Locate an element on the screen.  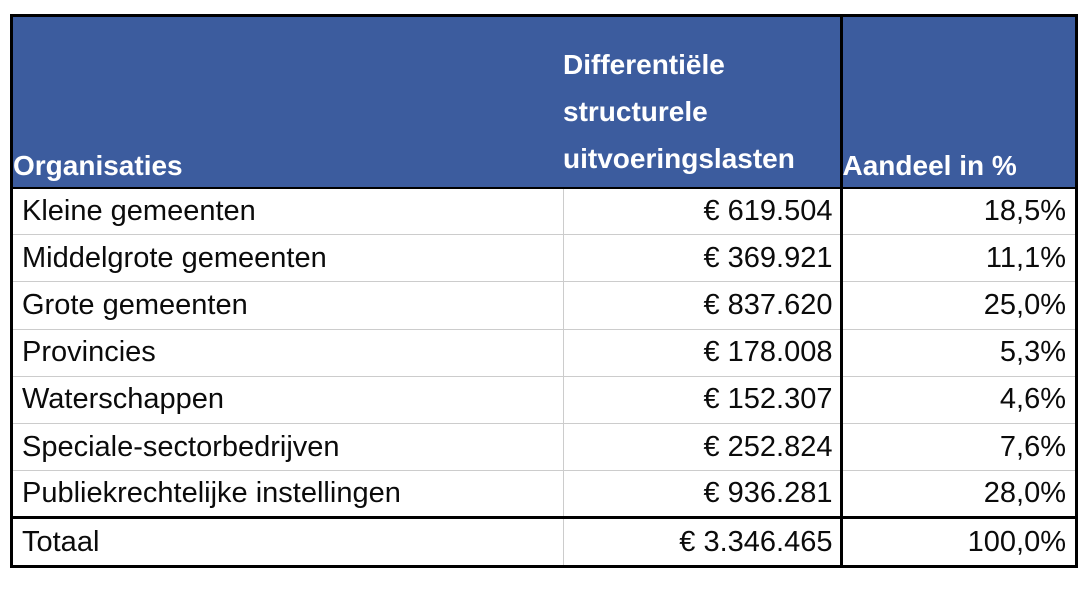
total-share-cell: 100,0% is located at coordinates (958, 540).